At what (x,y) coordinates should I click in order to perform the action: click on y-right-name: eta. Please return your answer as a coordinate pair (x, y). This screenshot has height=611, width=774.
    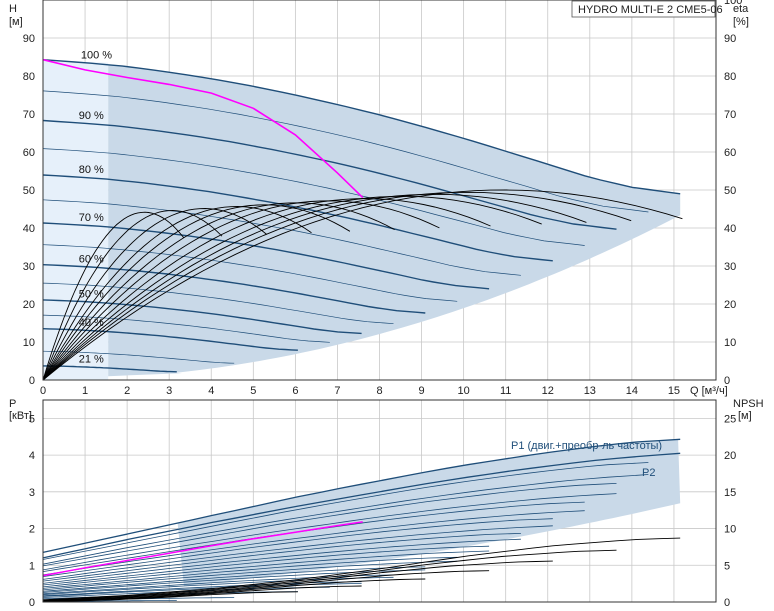
    Looking at the image, I should click on (741, 9).